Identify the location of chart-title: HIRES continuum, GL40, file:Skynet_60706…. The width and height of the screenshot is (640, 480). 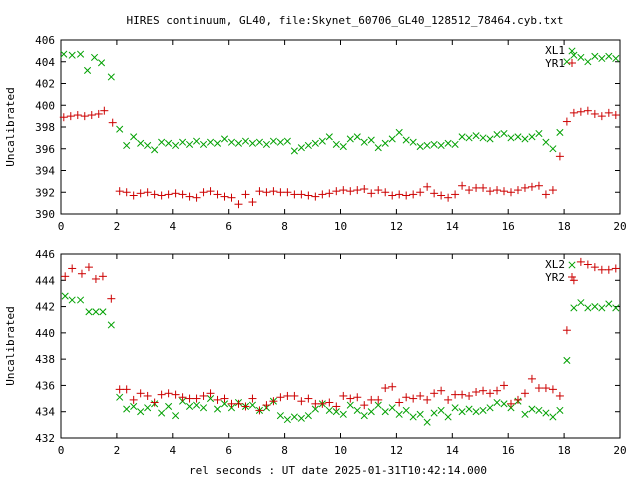
(344, 20).